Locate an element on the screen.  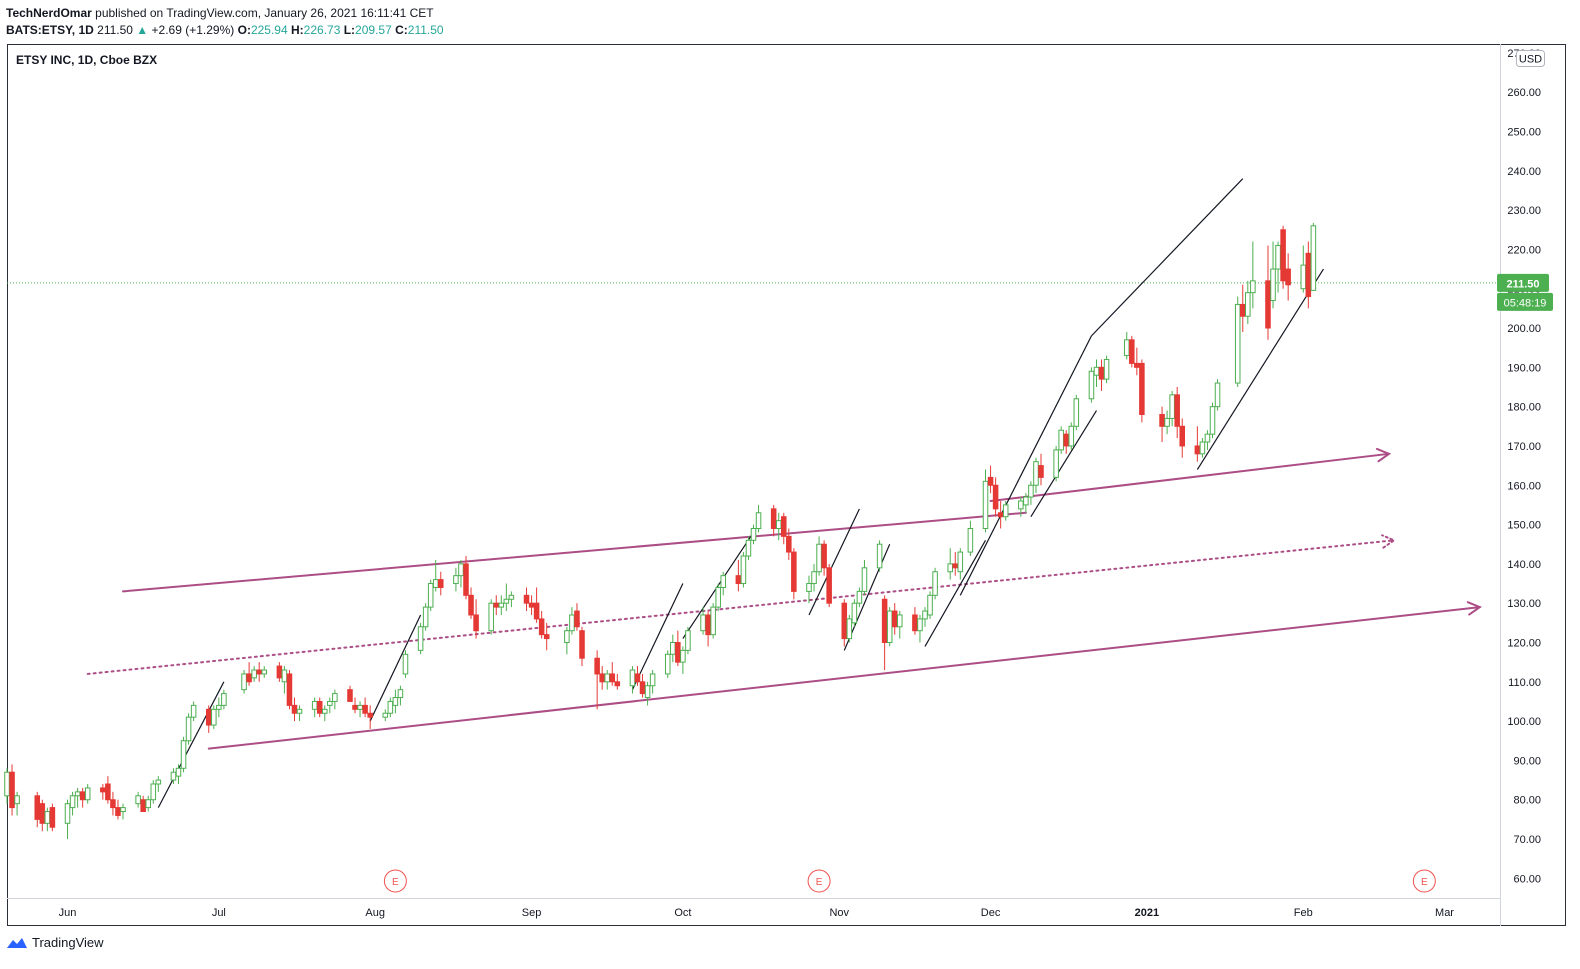
last-price-badge is located at coordinates (1523, 282).